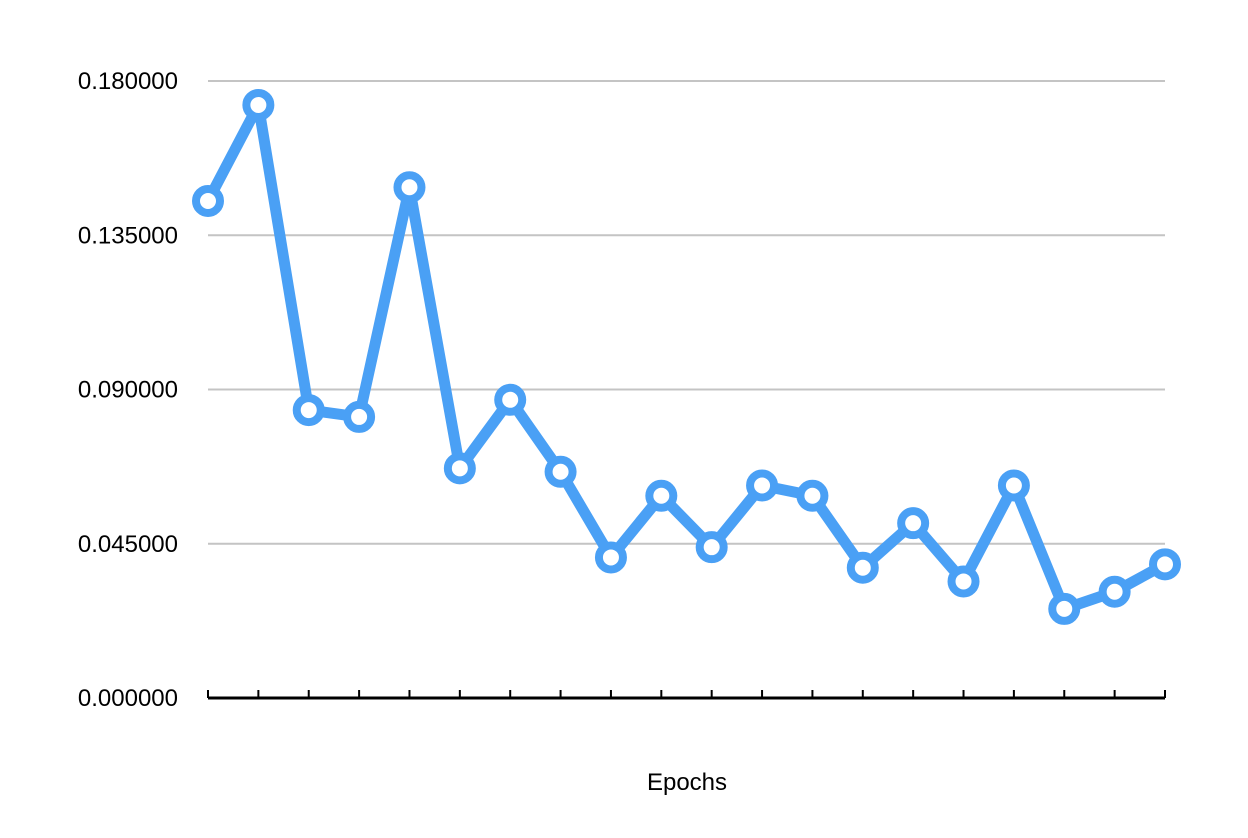 The image size is (1248, 838). Describe the element at coordinates (128, 544) in the screenshot. I see `y-tick-label: 0.045000` at that location.